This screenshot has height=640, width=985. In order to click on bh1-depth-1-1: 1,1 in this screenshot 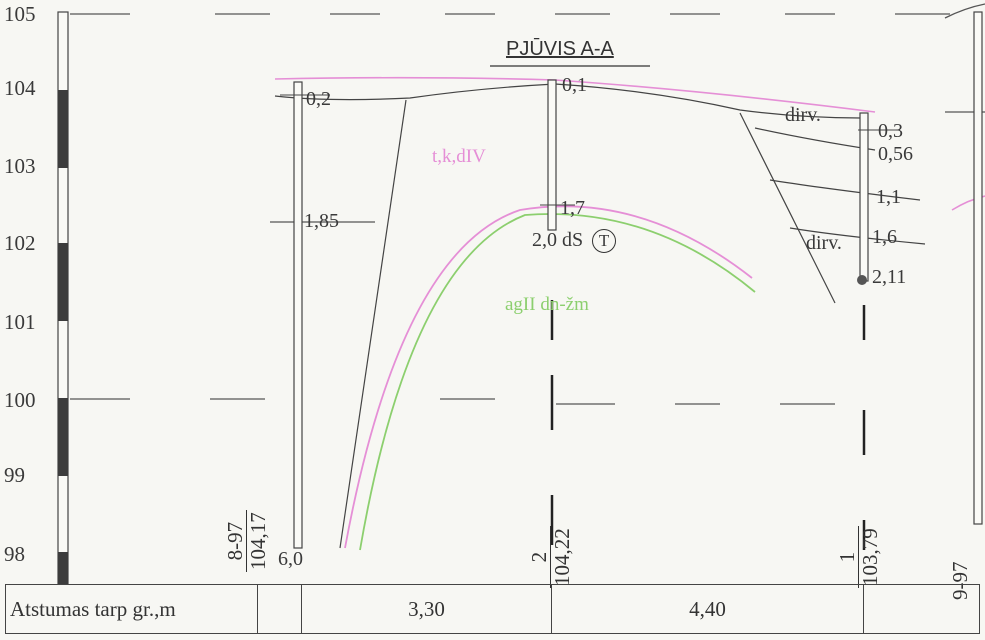, I will do `click(888, 197)`.